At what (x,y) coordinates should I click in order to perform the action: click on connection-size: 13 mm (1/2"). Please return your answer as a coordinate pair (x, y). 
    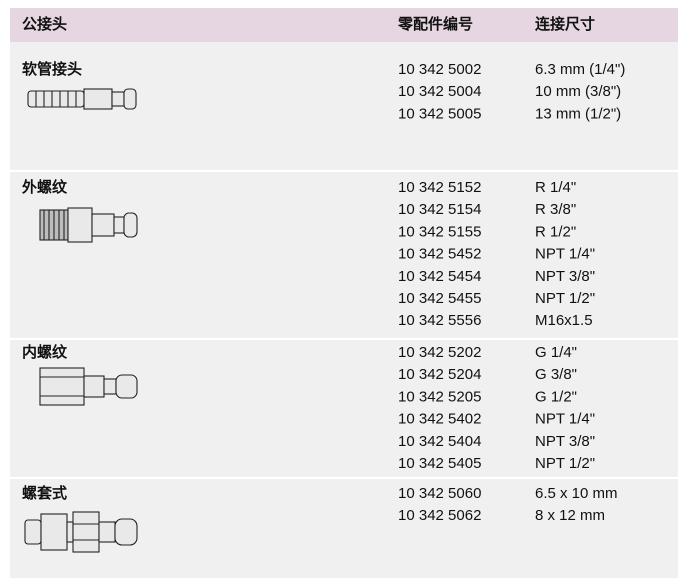
    Looking at the image, I should click on (578, 113).